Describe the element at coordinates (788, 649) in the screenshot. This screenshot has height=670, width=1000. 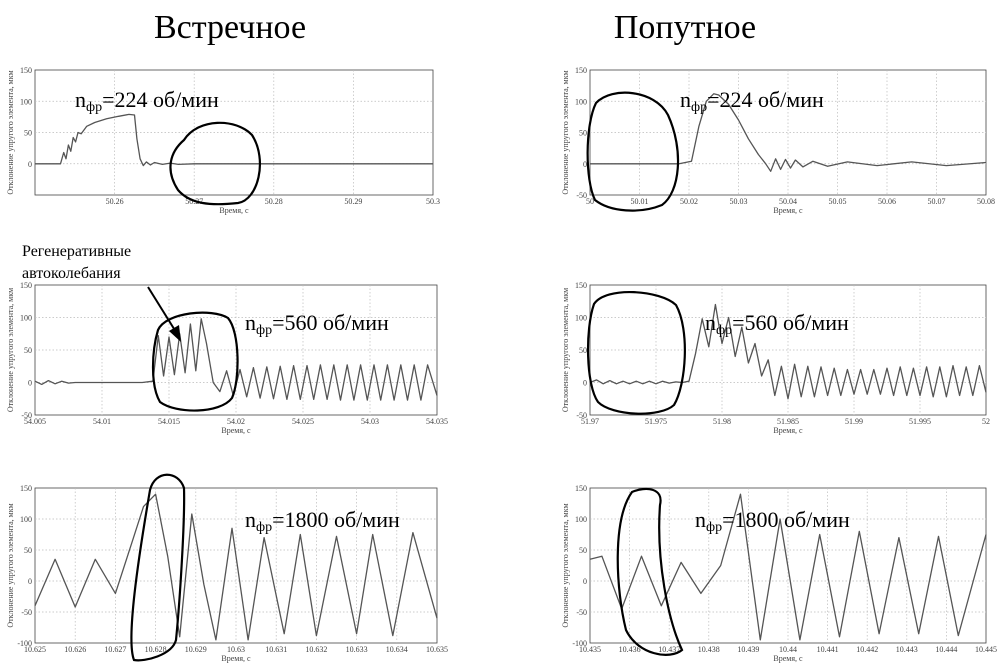
I see `x-tick-label: 10.44` at that location.